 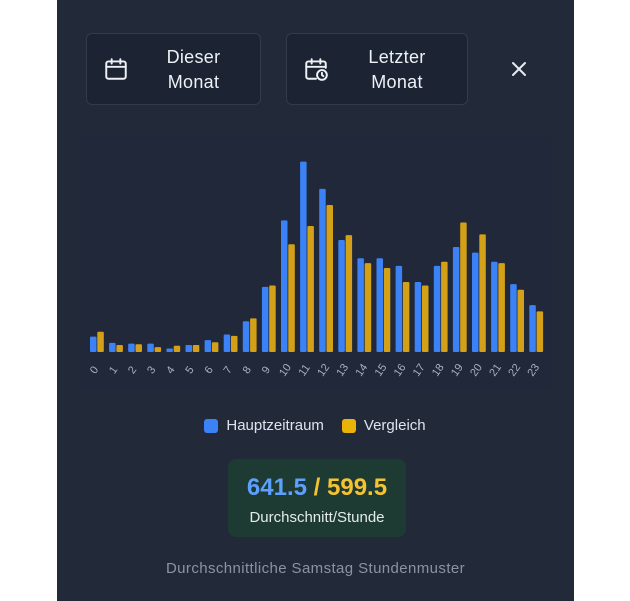 What do you see at coordinates (193, 70) in the screenshot?
I see `current-month-label: Dieser Monat` at bounding box center [193, 70].